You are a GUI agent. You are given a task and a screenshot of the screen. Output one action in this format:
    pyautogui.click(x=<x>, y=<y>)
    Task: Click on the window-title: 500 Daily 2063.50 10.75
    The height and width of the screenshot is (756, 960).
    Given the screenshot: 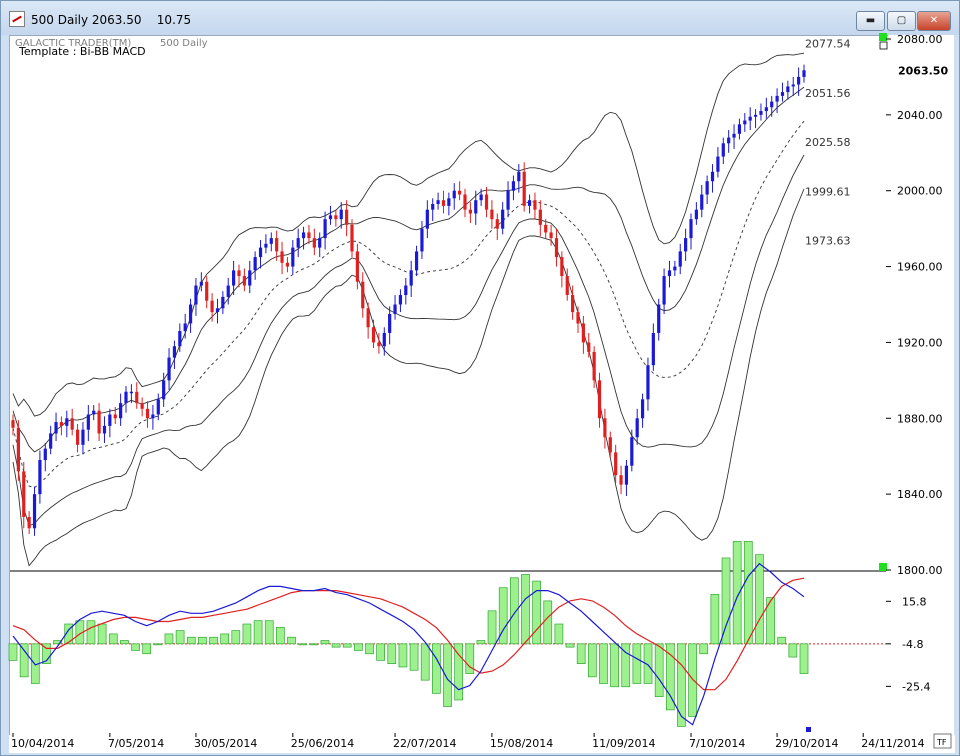 What is the action you would take?
    pyautogui.click(x=111, y=20)
    